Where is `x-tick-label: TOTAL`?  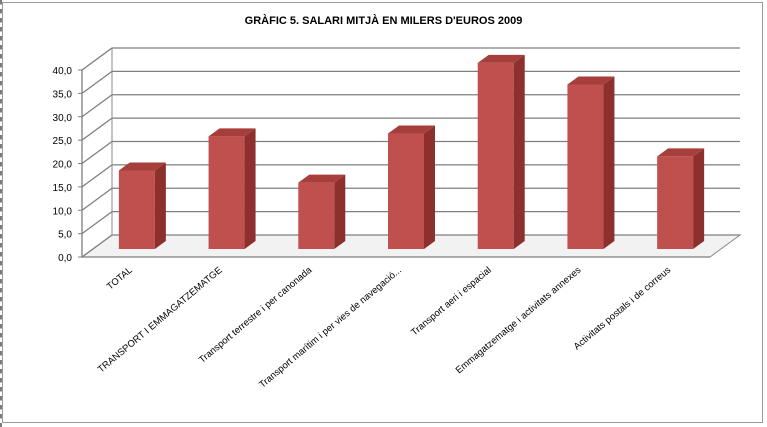 x-tick-label: TOTAL is located at coordinates (120, 279).